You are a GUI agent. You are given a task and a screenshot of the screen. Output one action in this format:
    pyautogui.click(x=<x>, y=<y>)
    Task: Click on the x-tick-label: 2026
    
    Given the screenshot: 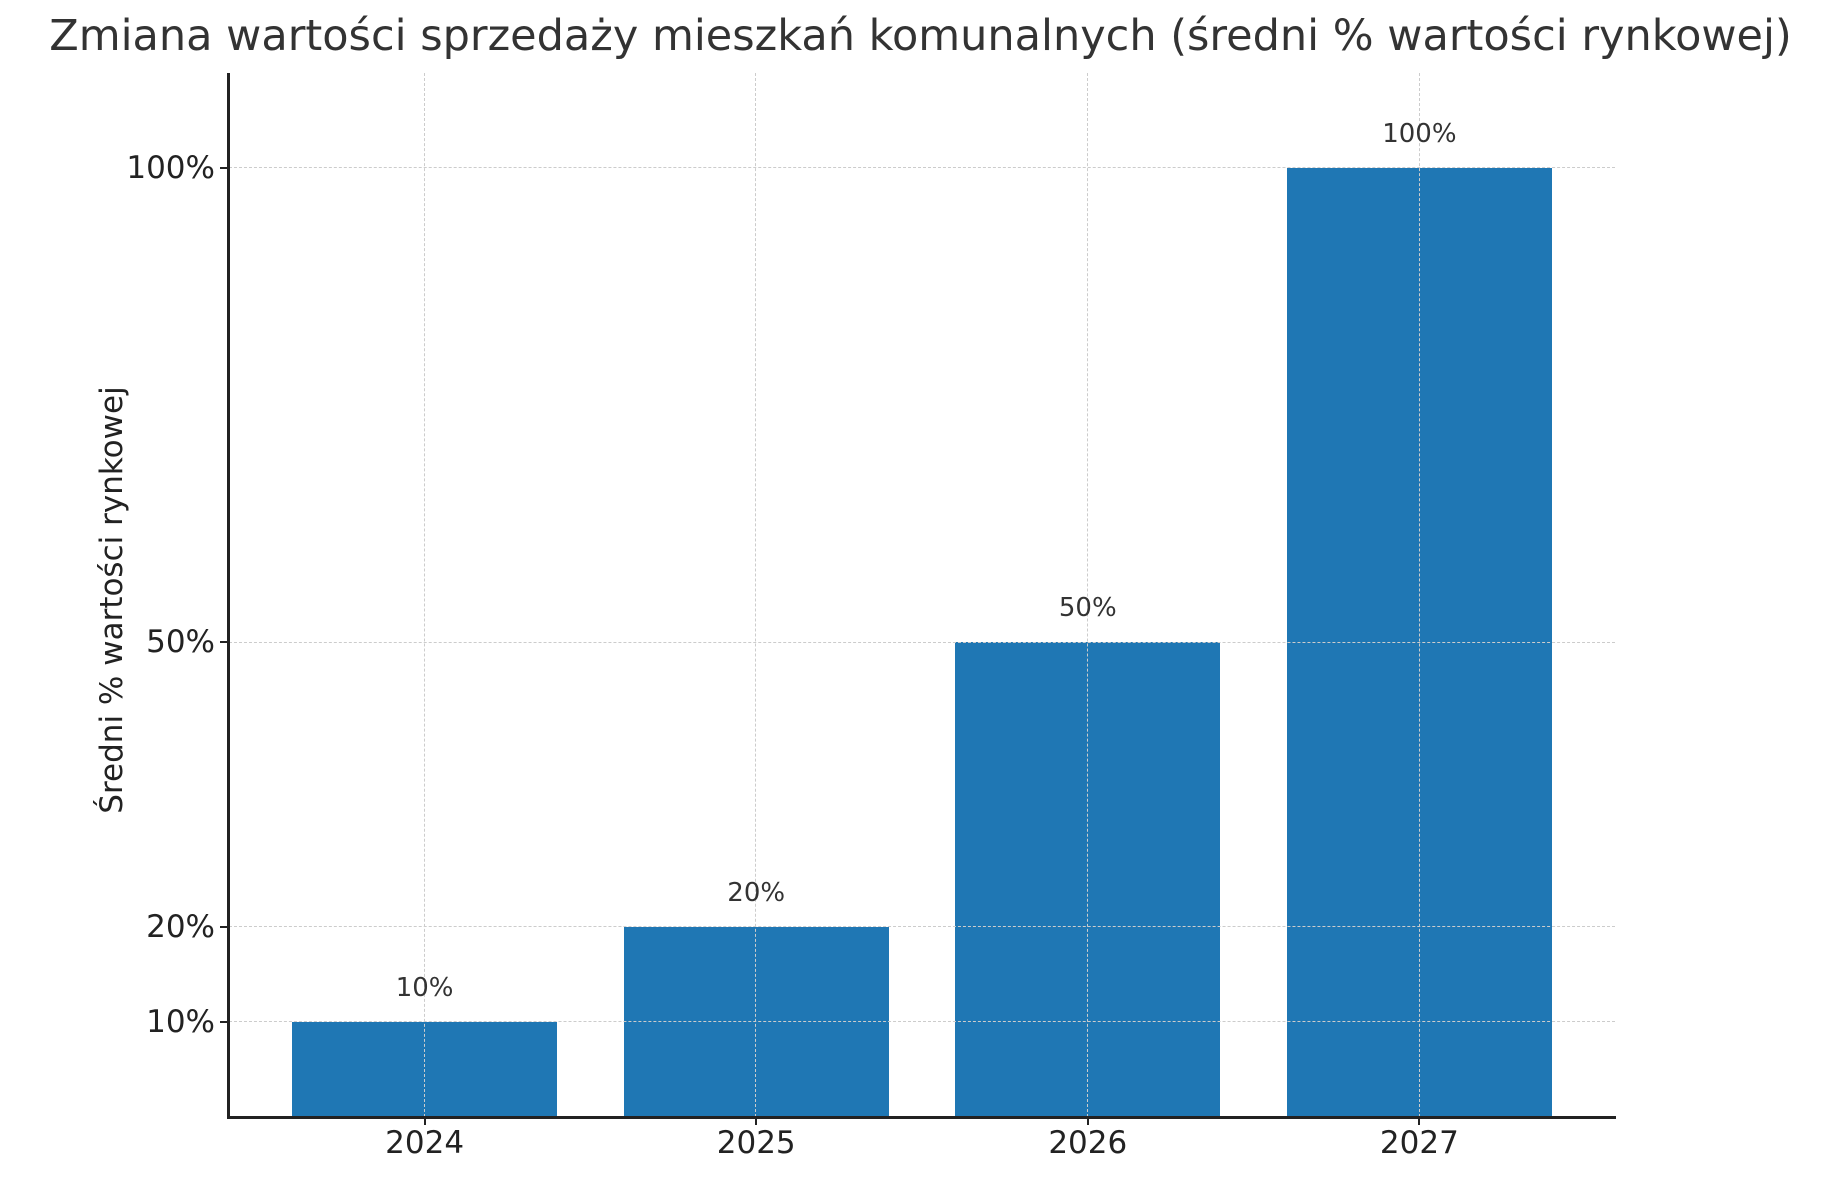 What is the action you would take?
    pyautogui.click(x=1088, y=1143)
    